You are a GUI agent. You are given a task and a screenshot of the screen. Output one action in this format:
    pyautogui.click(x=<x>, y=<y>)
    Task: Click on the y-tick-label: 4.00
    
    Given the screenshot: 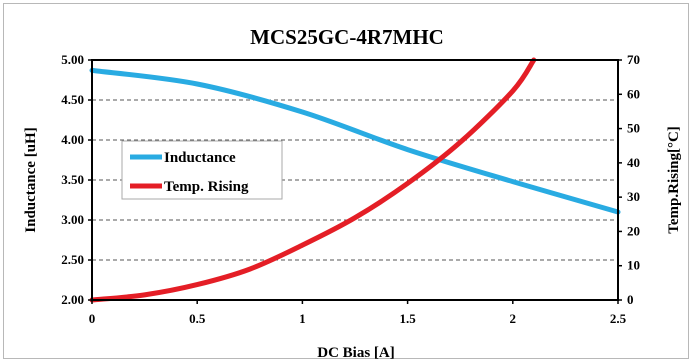 What is the action you would take?
    pyautogui.click(x=72, y=139)
    